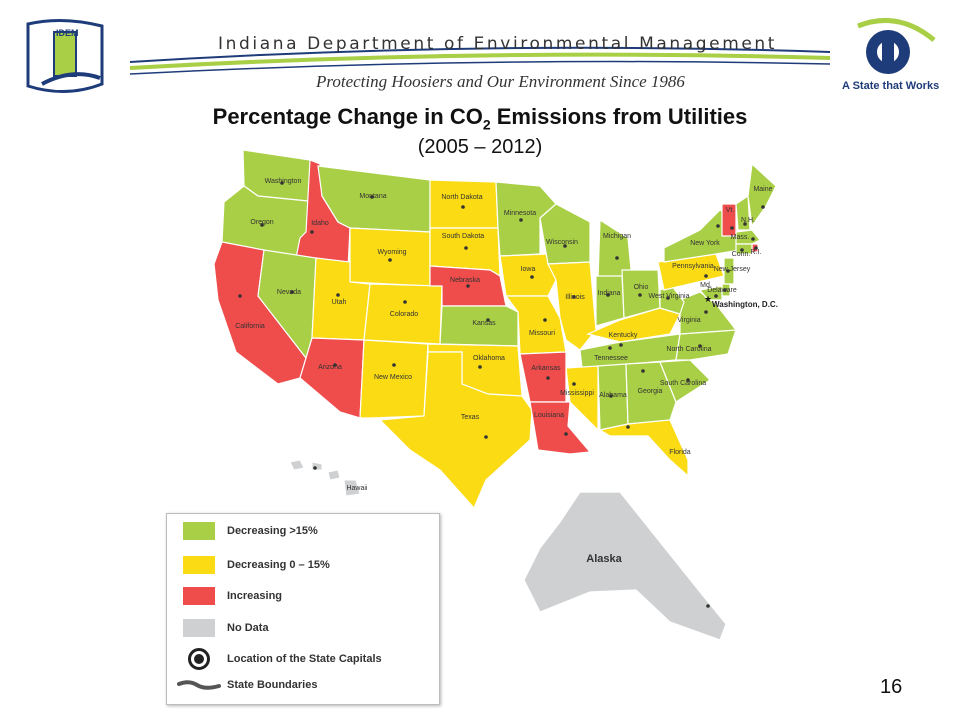  I want to click on capital-dot-vermont, so click(732, 228).